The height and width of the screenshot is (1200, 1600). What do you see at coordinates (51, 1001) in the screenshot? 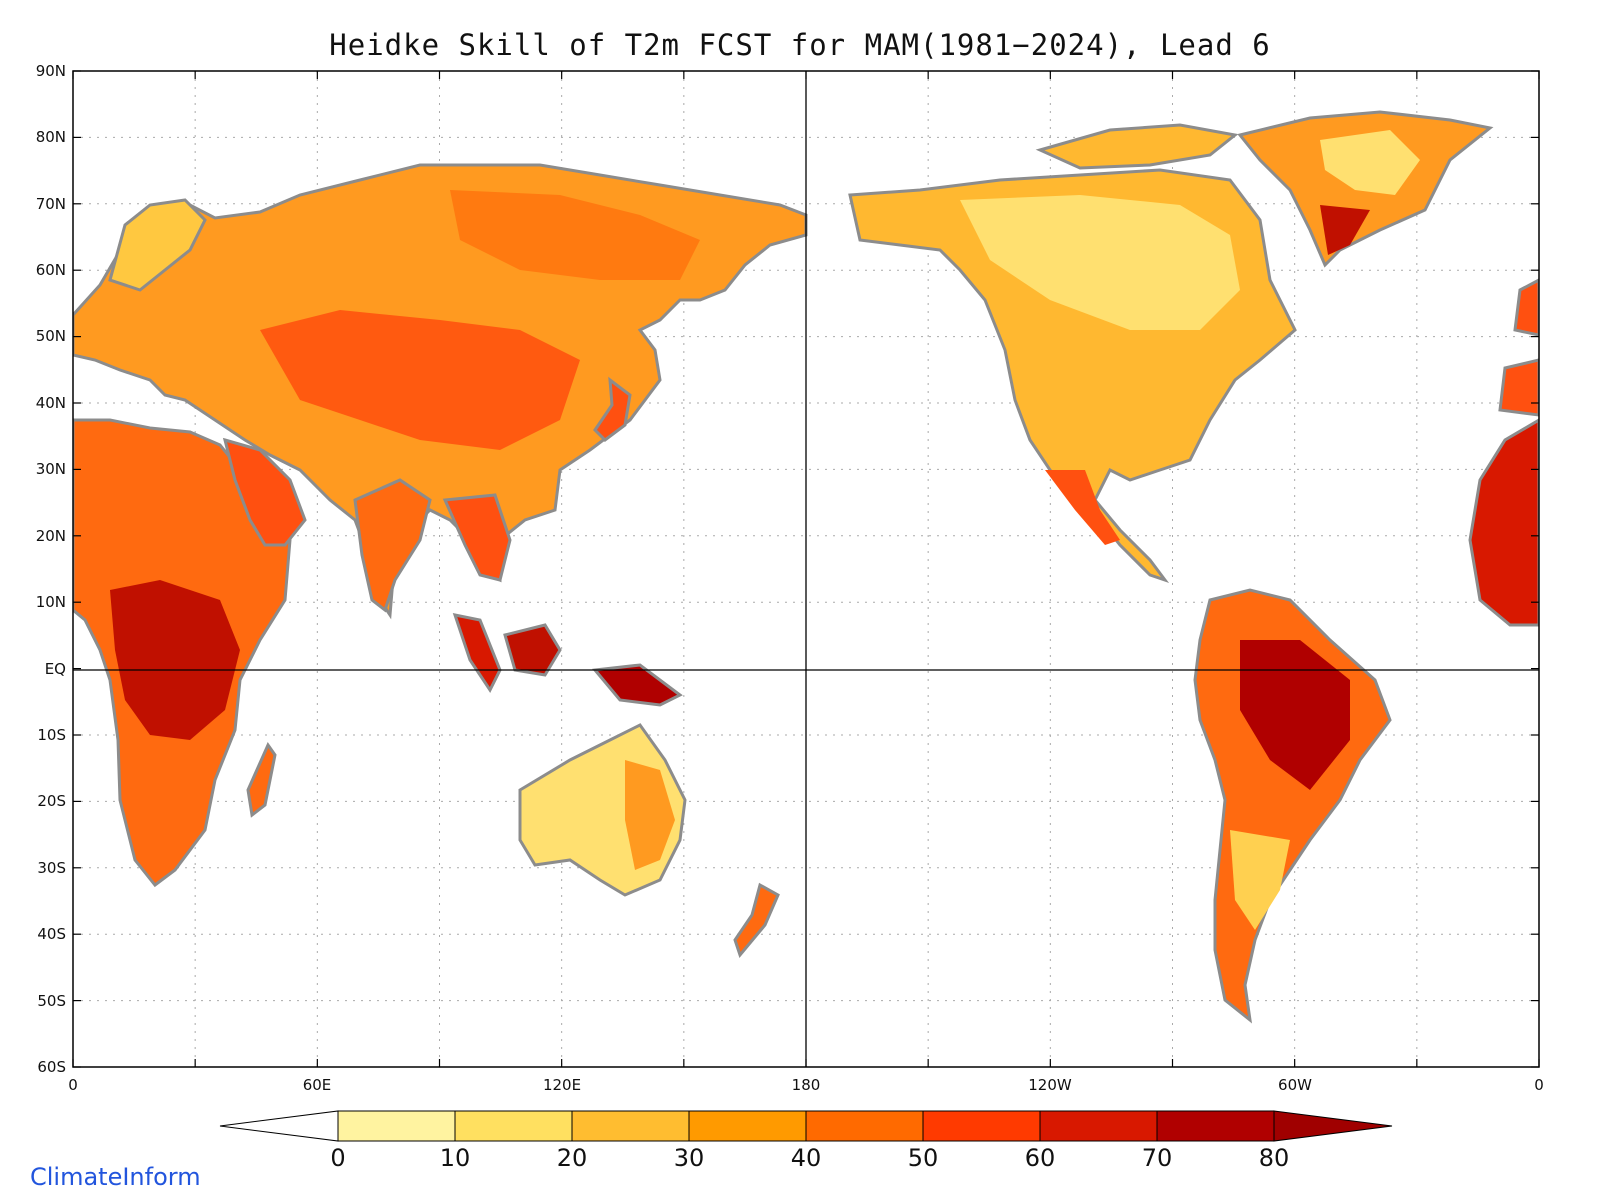
I see `lat-label-50s: 50S` at bounding box center [51, 1001].